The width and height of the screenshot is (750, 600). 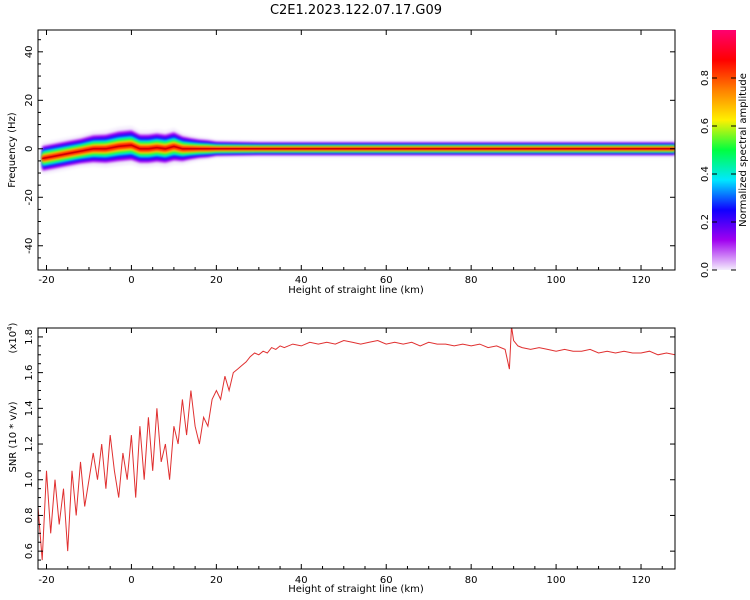 What do you see at coordinates (12, 337) in the screenshot?
I see `snr-y-exponent: (x104)` at bounding box center [12, 337].